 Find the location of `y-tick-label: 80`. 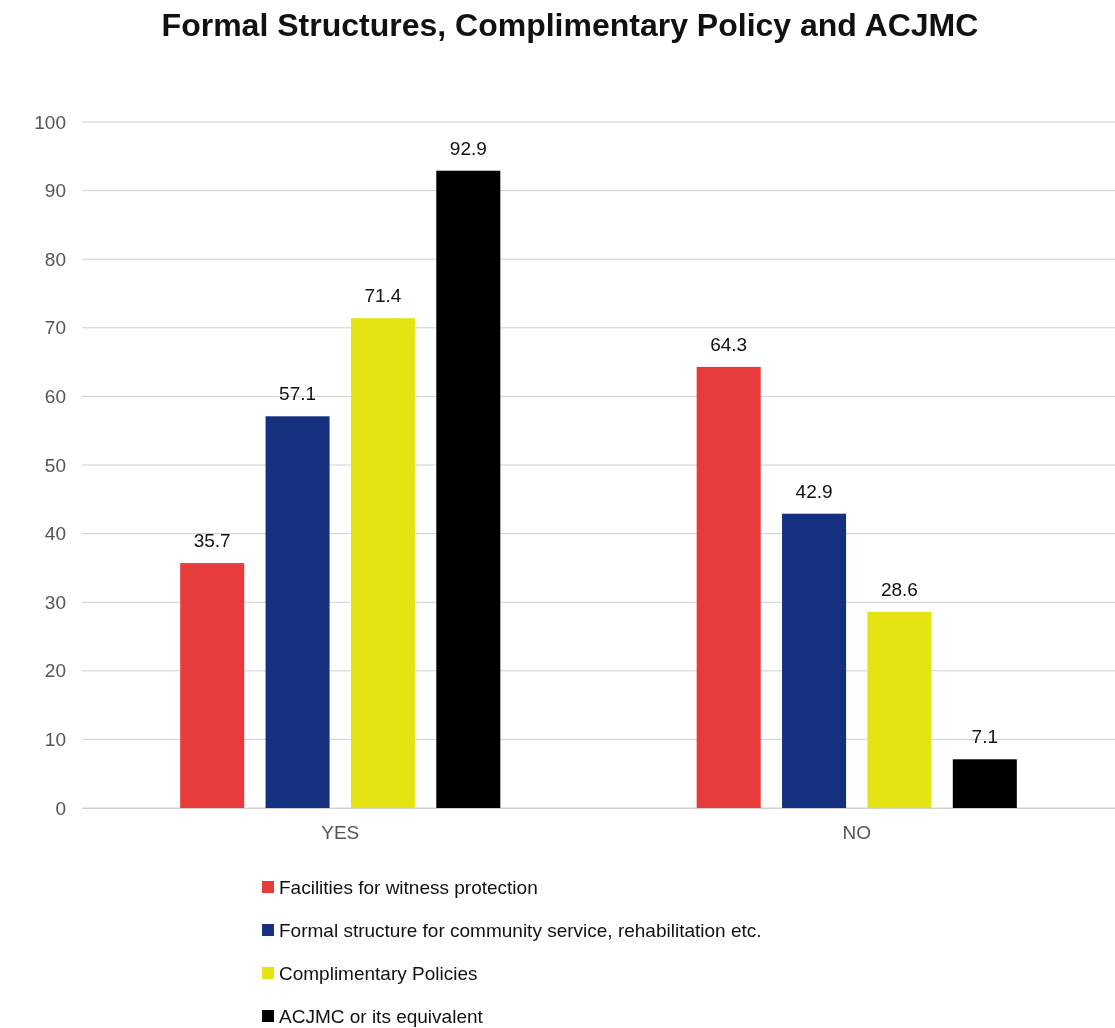

y-tick-label: 80 is located at coordinates (55, 259).